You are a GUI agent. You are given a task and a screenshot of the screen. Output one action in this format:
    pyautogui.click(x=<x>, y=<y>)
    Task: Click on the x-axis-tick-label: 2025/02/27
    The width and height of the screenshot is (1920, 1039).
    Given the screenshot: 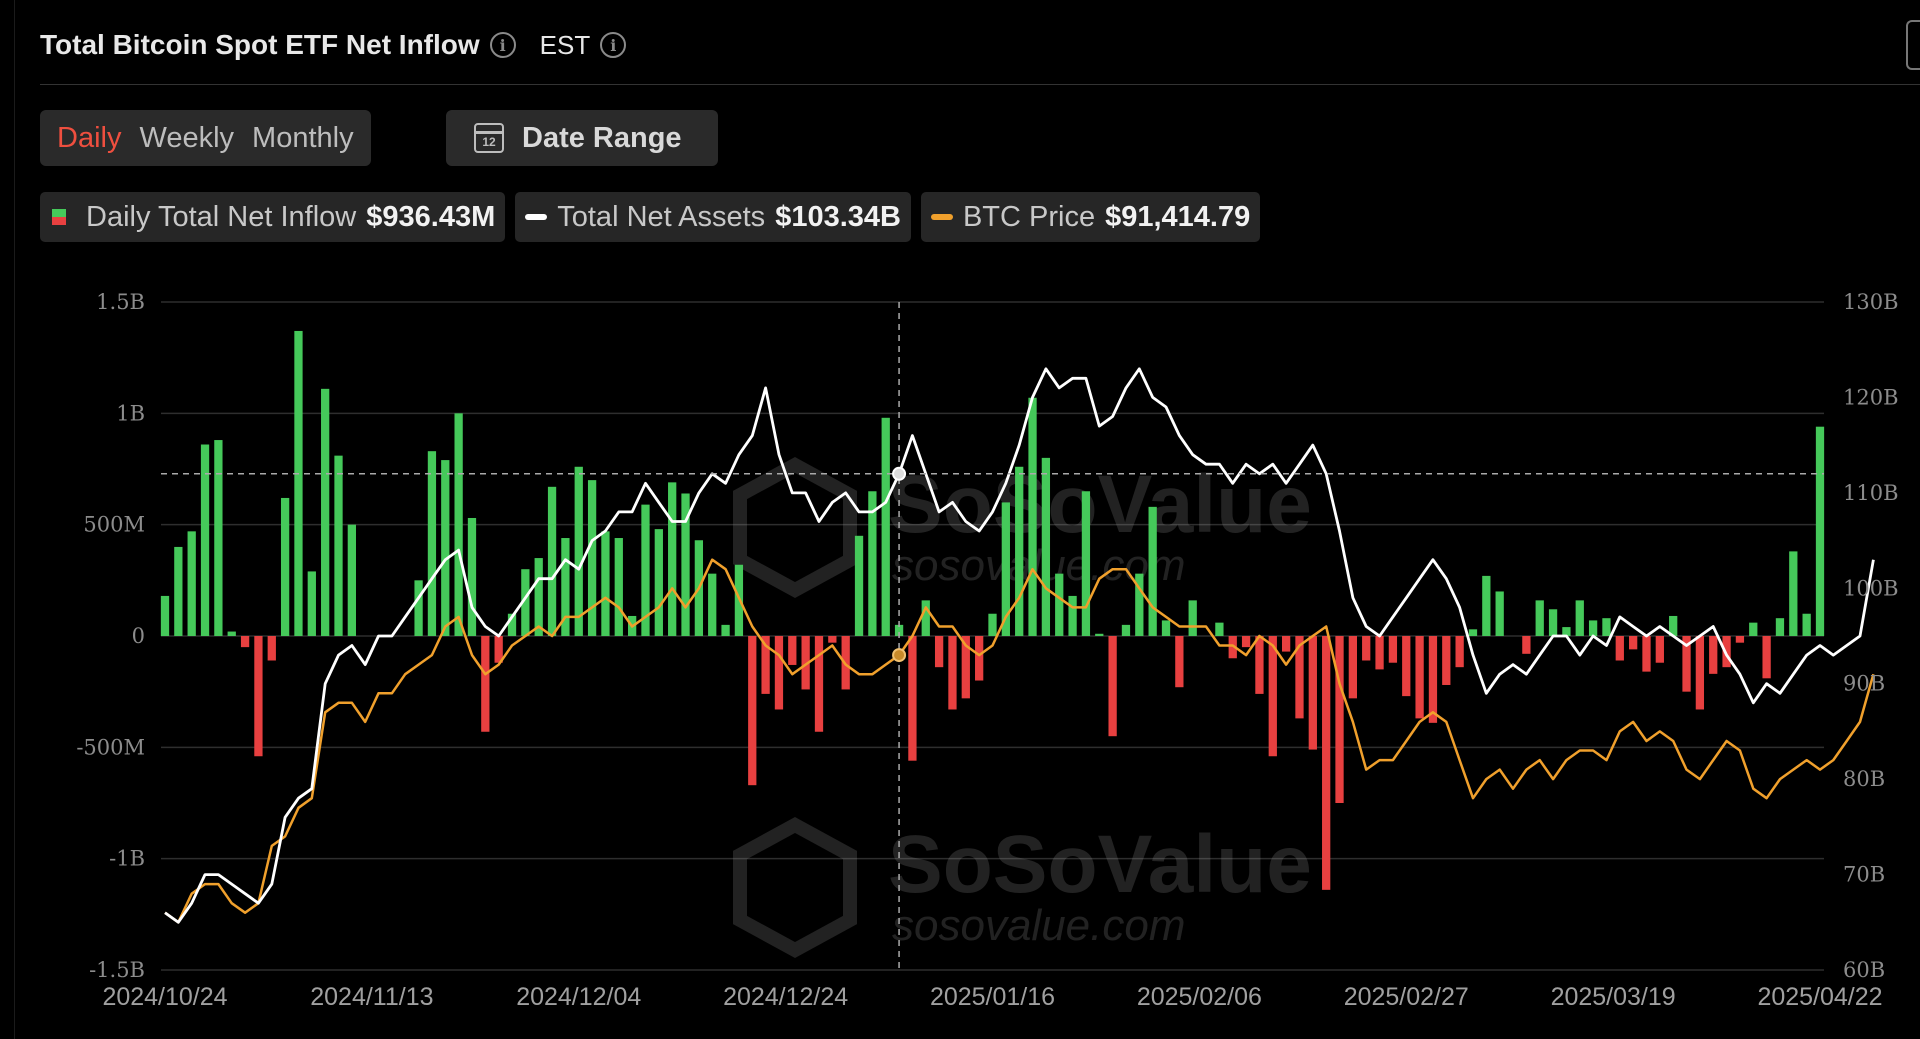 What is the action you would take?
    pyautogui.click(x=1406, y=997)
    